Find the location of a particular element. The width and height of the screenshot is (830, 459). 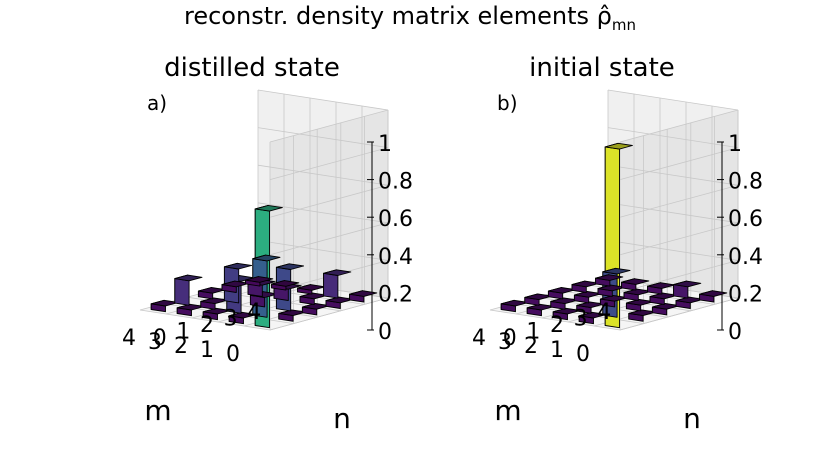

z-tick-label: 0.6 is located at coordinates (395, 219).